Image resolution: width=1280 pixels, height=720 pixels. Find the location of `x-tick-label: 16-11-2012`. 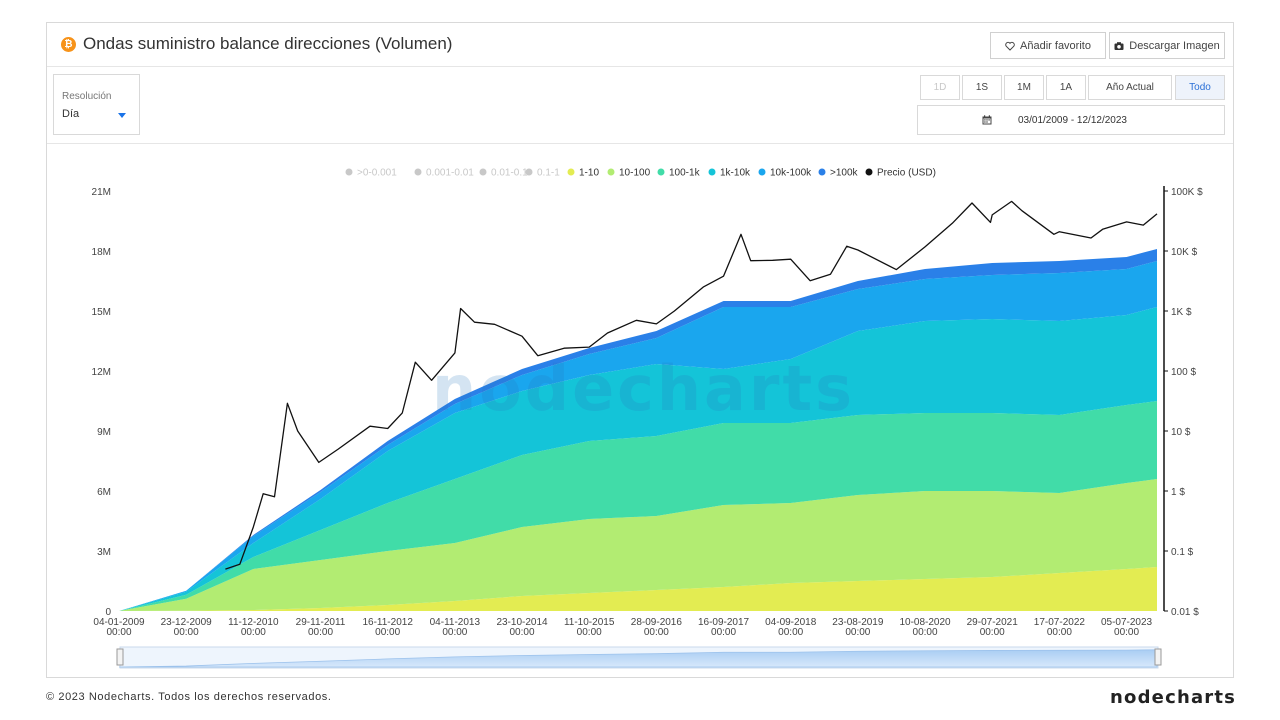

x-tick-label: 16-11-2012 is located at coordinates (387, 622).